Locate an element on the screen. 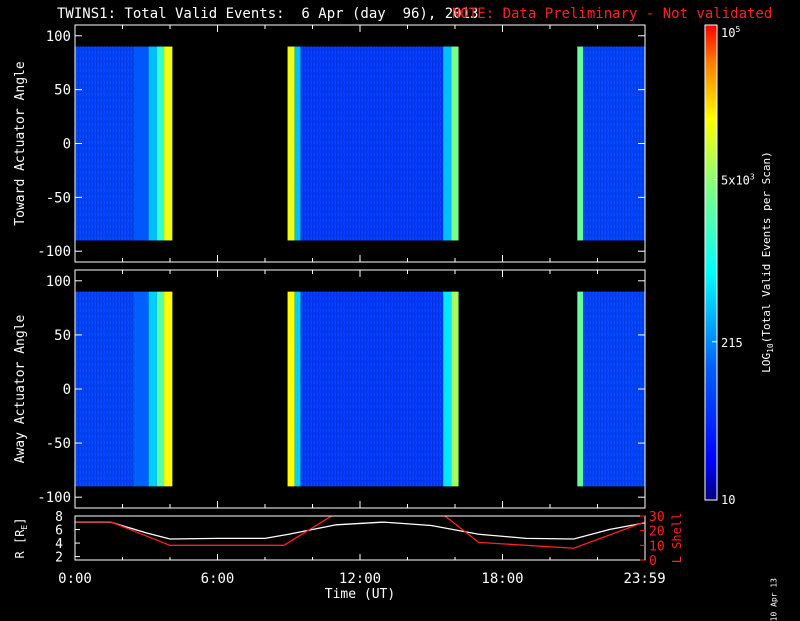  y-tick-label-right-bottom: 0 is located at coordinates (653, 561).